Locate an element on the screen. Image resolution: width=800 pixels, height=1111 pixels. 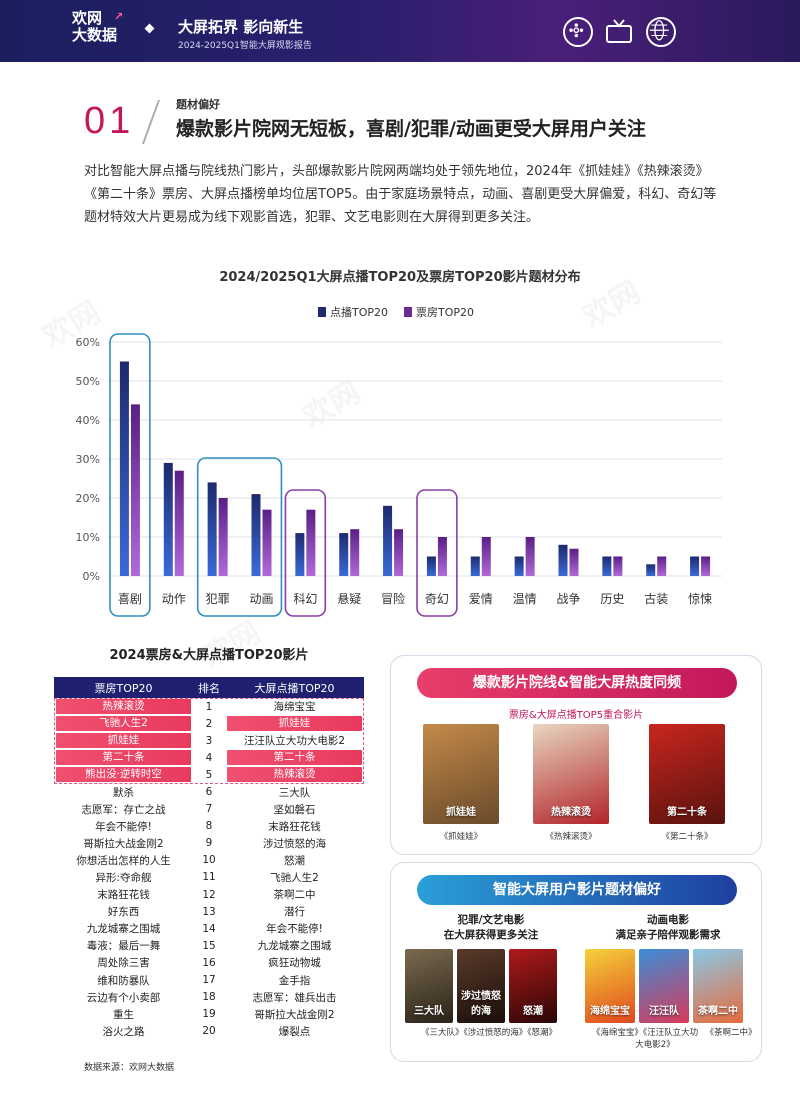
box-office-film: 末路狂花钱 is located at coordinates (123, 895).